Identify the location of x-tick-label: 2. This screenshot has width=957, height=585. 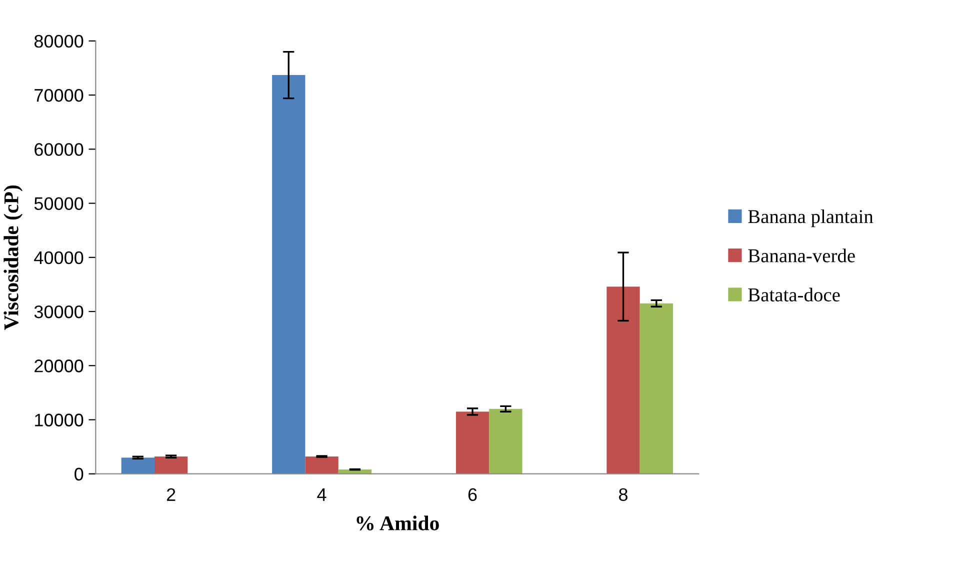
(171, 494).